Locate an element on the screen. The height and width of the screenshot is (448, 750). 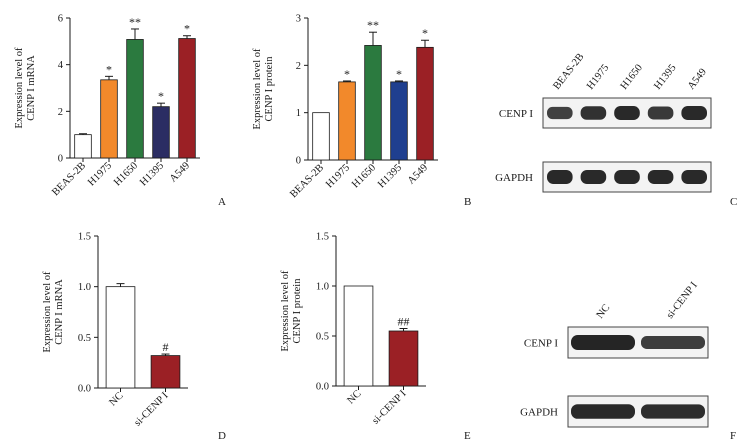
y-tick-label: 6 is located at coordinates (60, 19).